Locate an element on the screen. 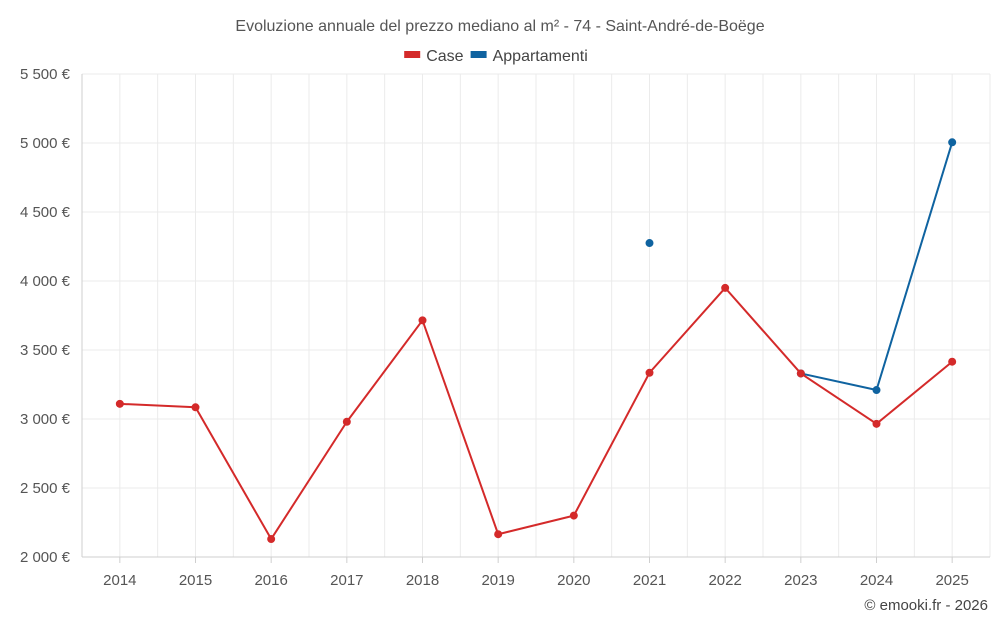  y-tick-label: 3 000 € is located at coordinates (45, 419).